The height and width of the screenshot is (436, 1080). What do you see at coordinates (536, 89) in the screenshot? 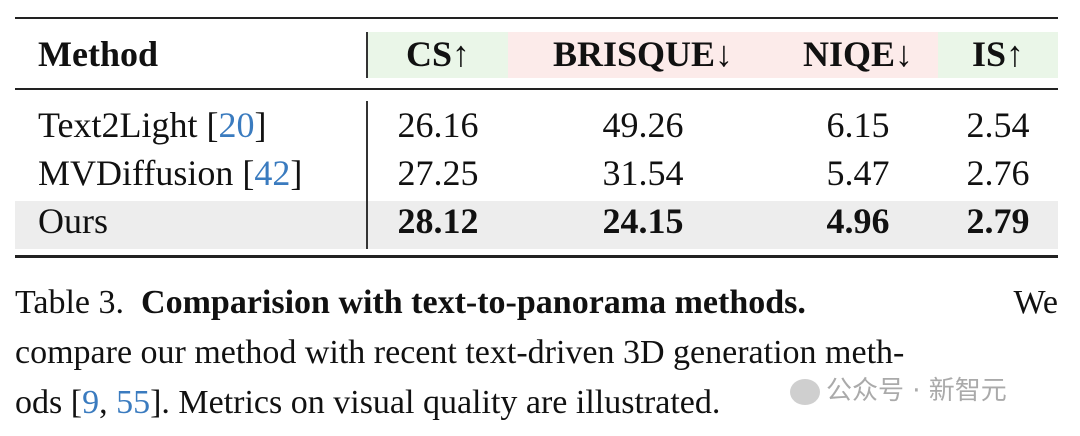
I see `mid-rule` at bounding box center [536, 89].